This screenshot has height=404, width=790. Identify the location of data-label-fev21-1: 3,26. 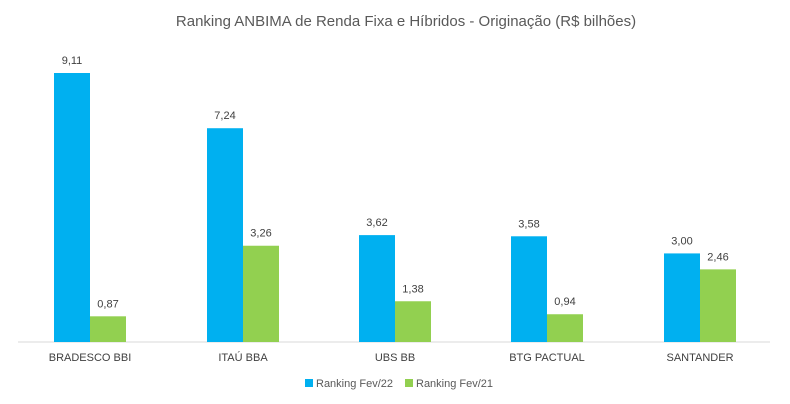
(260, 234).